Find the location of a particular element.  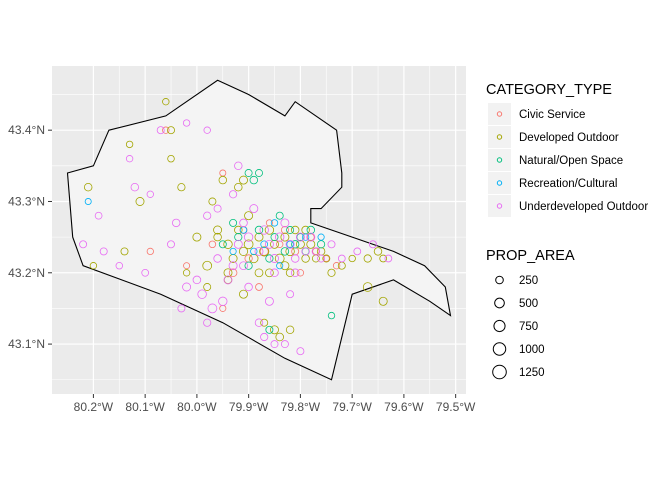

size-legend-label: 500 is located at coordinates (528, 304).